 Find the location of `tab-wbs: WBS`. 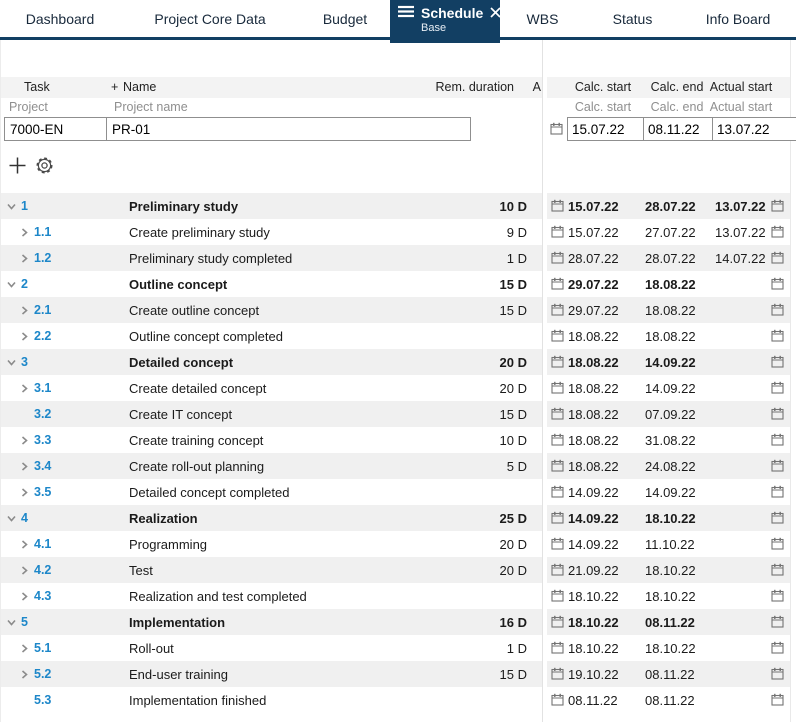

tab-wbs: WBS is located at coordinates (542, 18).